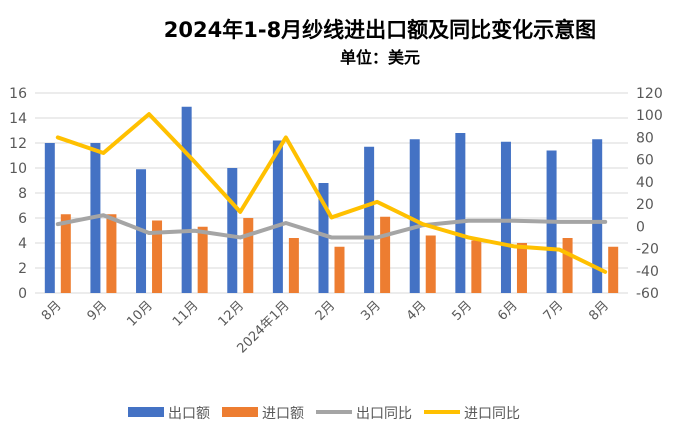 The height and width of the screenshot is (430, 695). I want to click on x-tick-label: 5月, so click(463, 311).